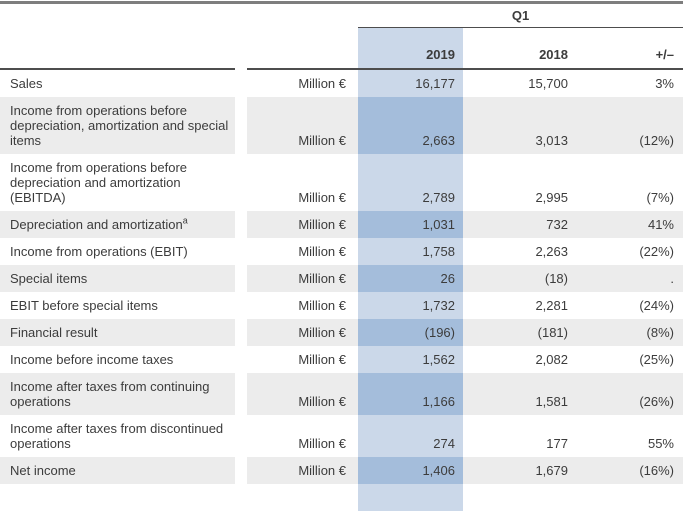 The image size is (683, 511). I want to click on column-header-row: 2019 2018 +/–, so click(341, 48).